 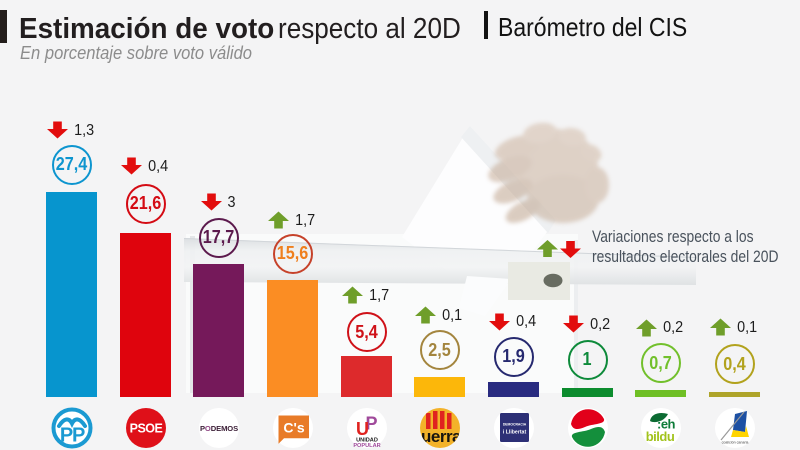 I want to click on svg-text: PODEMOS, so click(x=218, y=428).